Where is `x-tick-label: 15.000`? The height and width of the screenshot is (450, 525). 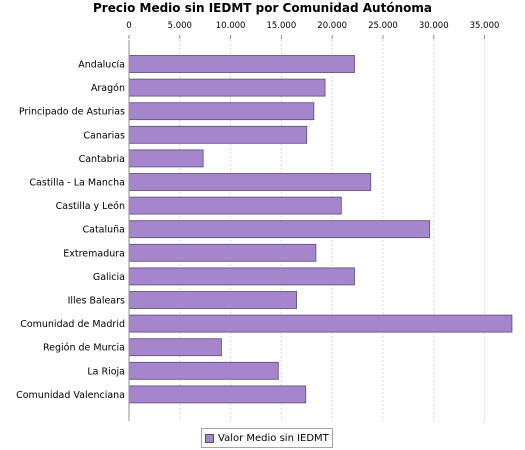
x-tick-label: 15.000 is located at coordinates (281, 26).